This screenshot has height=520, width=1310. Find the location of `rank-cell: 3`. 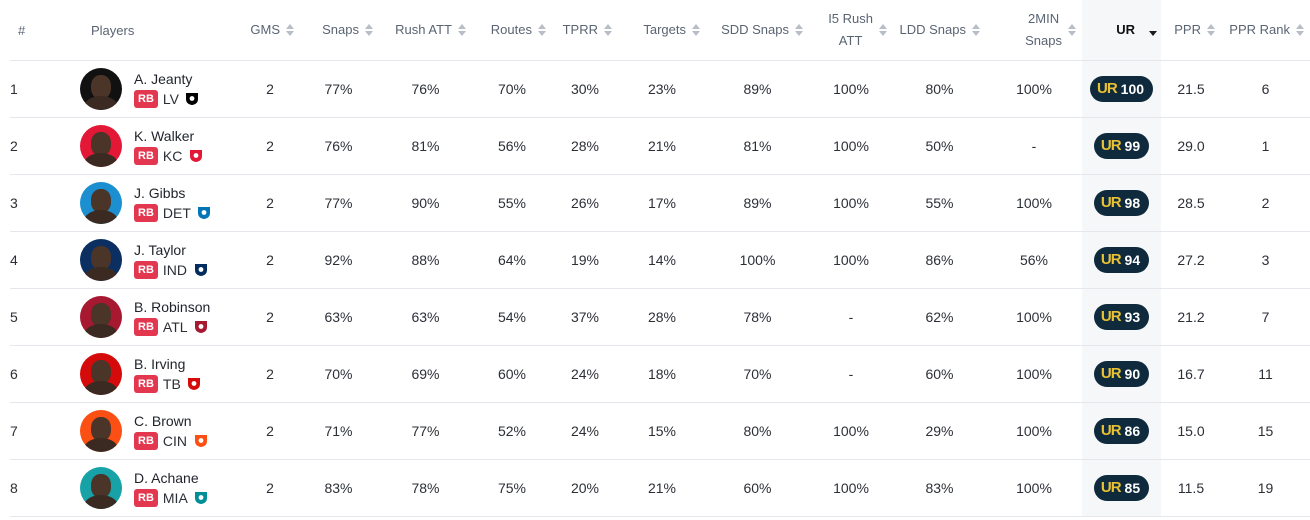

rank-cell: 3 is located at coordinates (29, 203).